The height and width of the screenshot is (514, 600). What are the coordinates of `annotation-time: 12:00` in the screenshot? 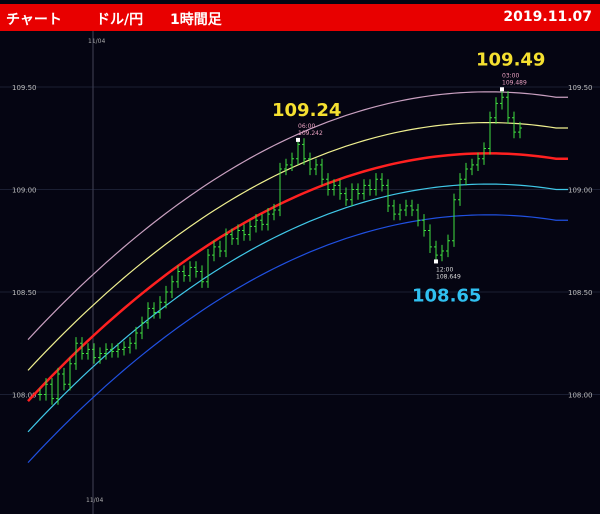 It's located at (444, 269).